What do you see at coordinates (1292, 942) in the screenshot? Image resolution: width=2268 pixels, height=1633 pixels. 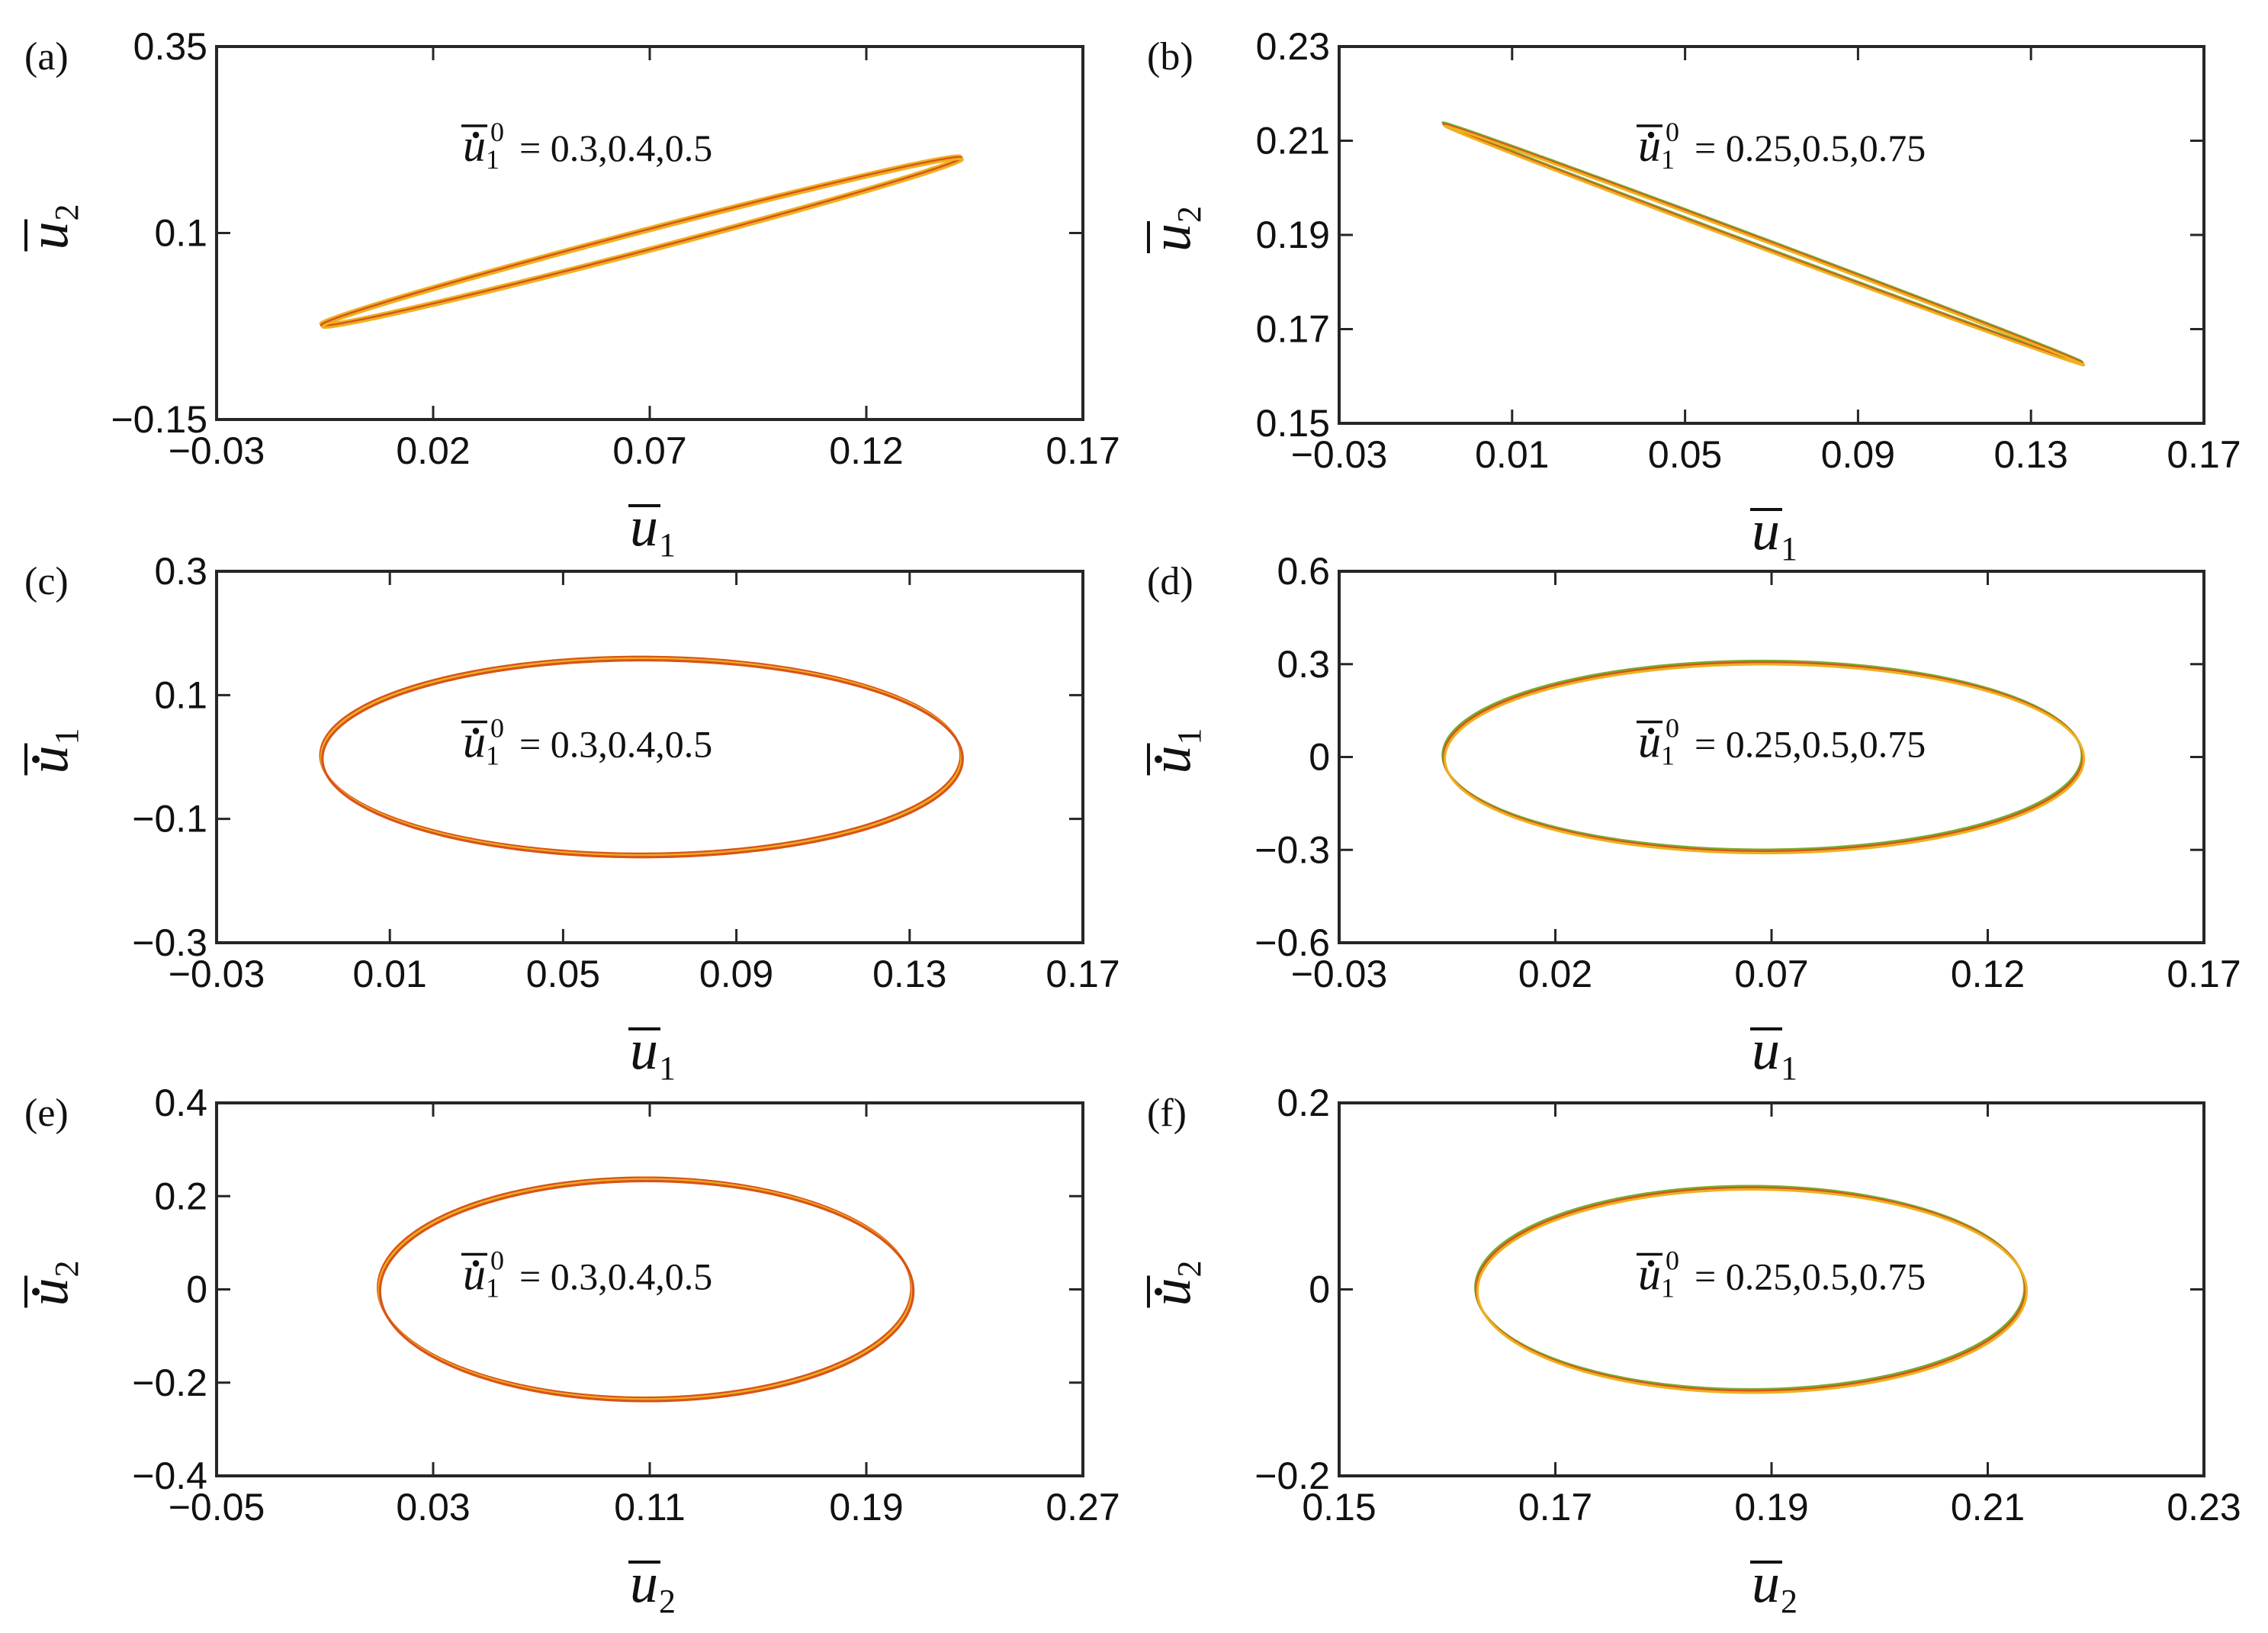 I see `y-tick-label: −0.6` at bounding box center [1292, 942].